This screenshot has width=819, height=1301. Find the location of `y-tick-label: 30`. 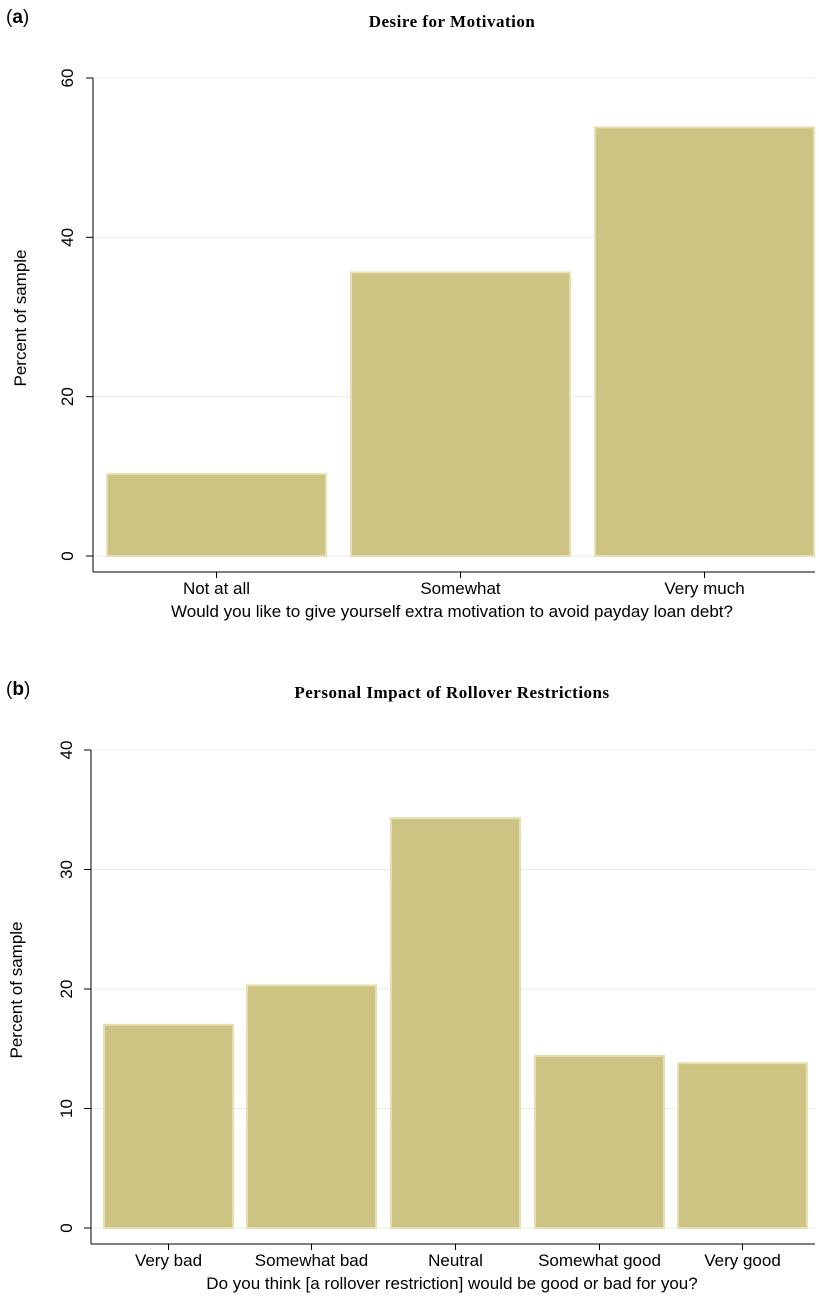

y-tick-label: 30 is located at coordinates (66, 869).